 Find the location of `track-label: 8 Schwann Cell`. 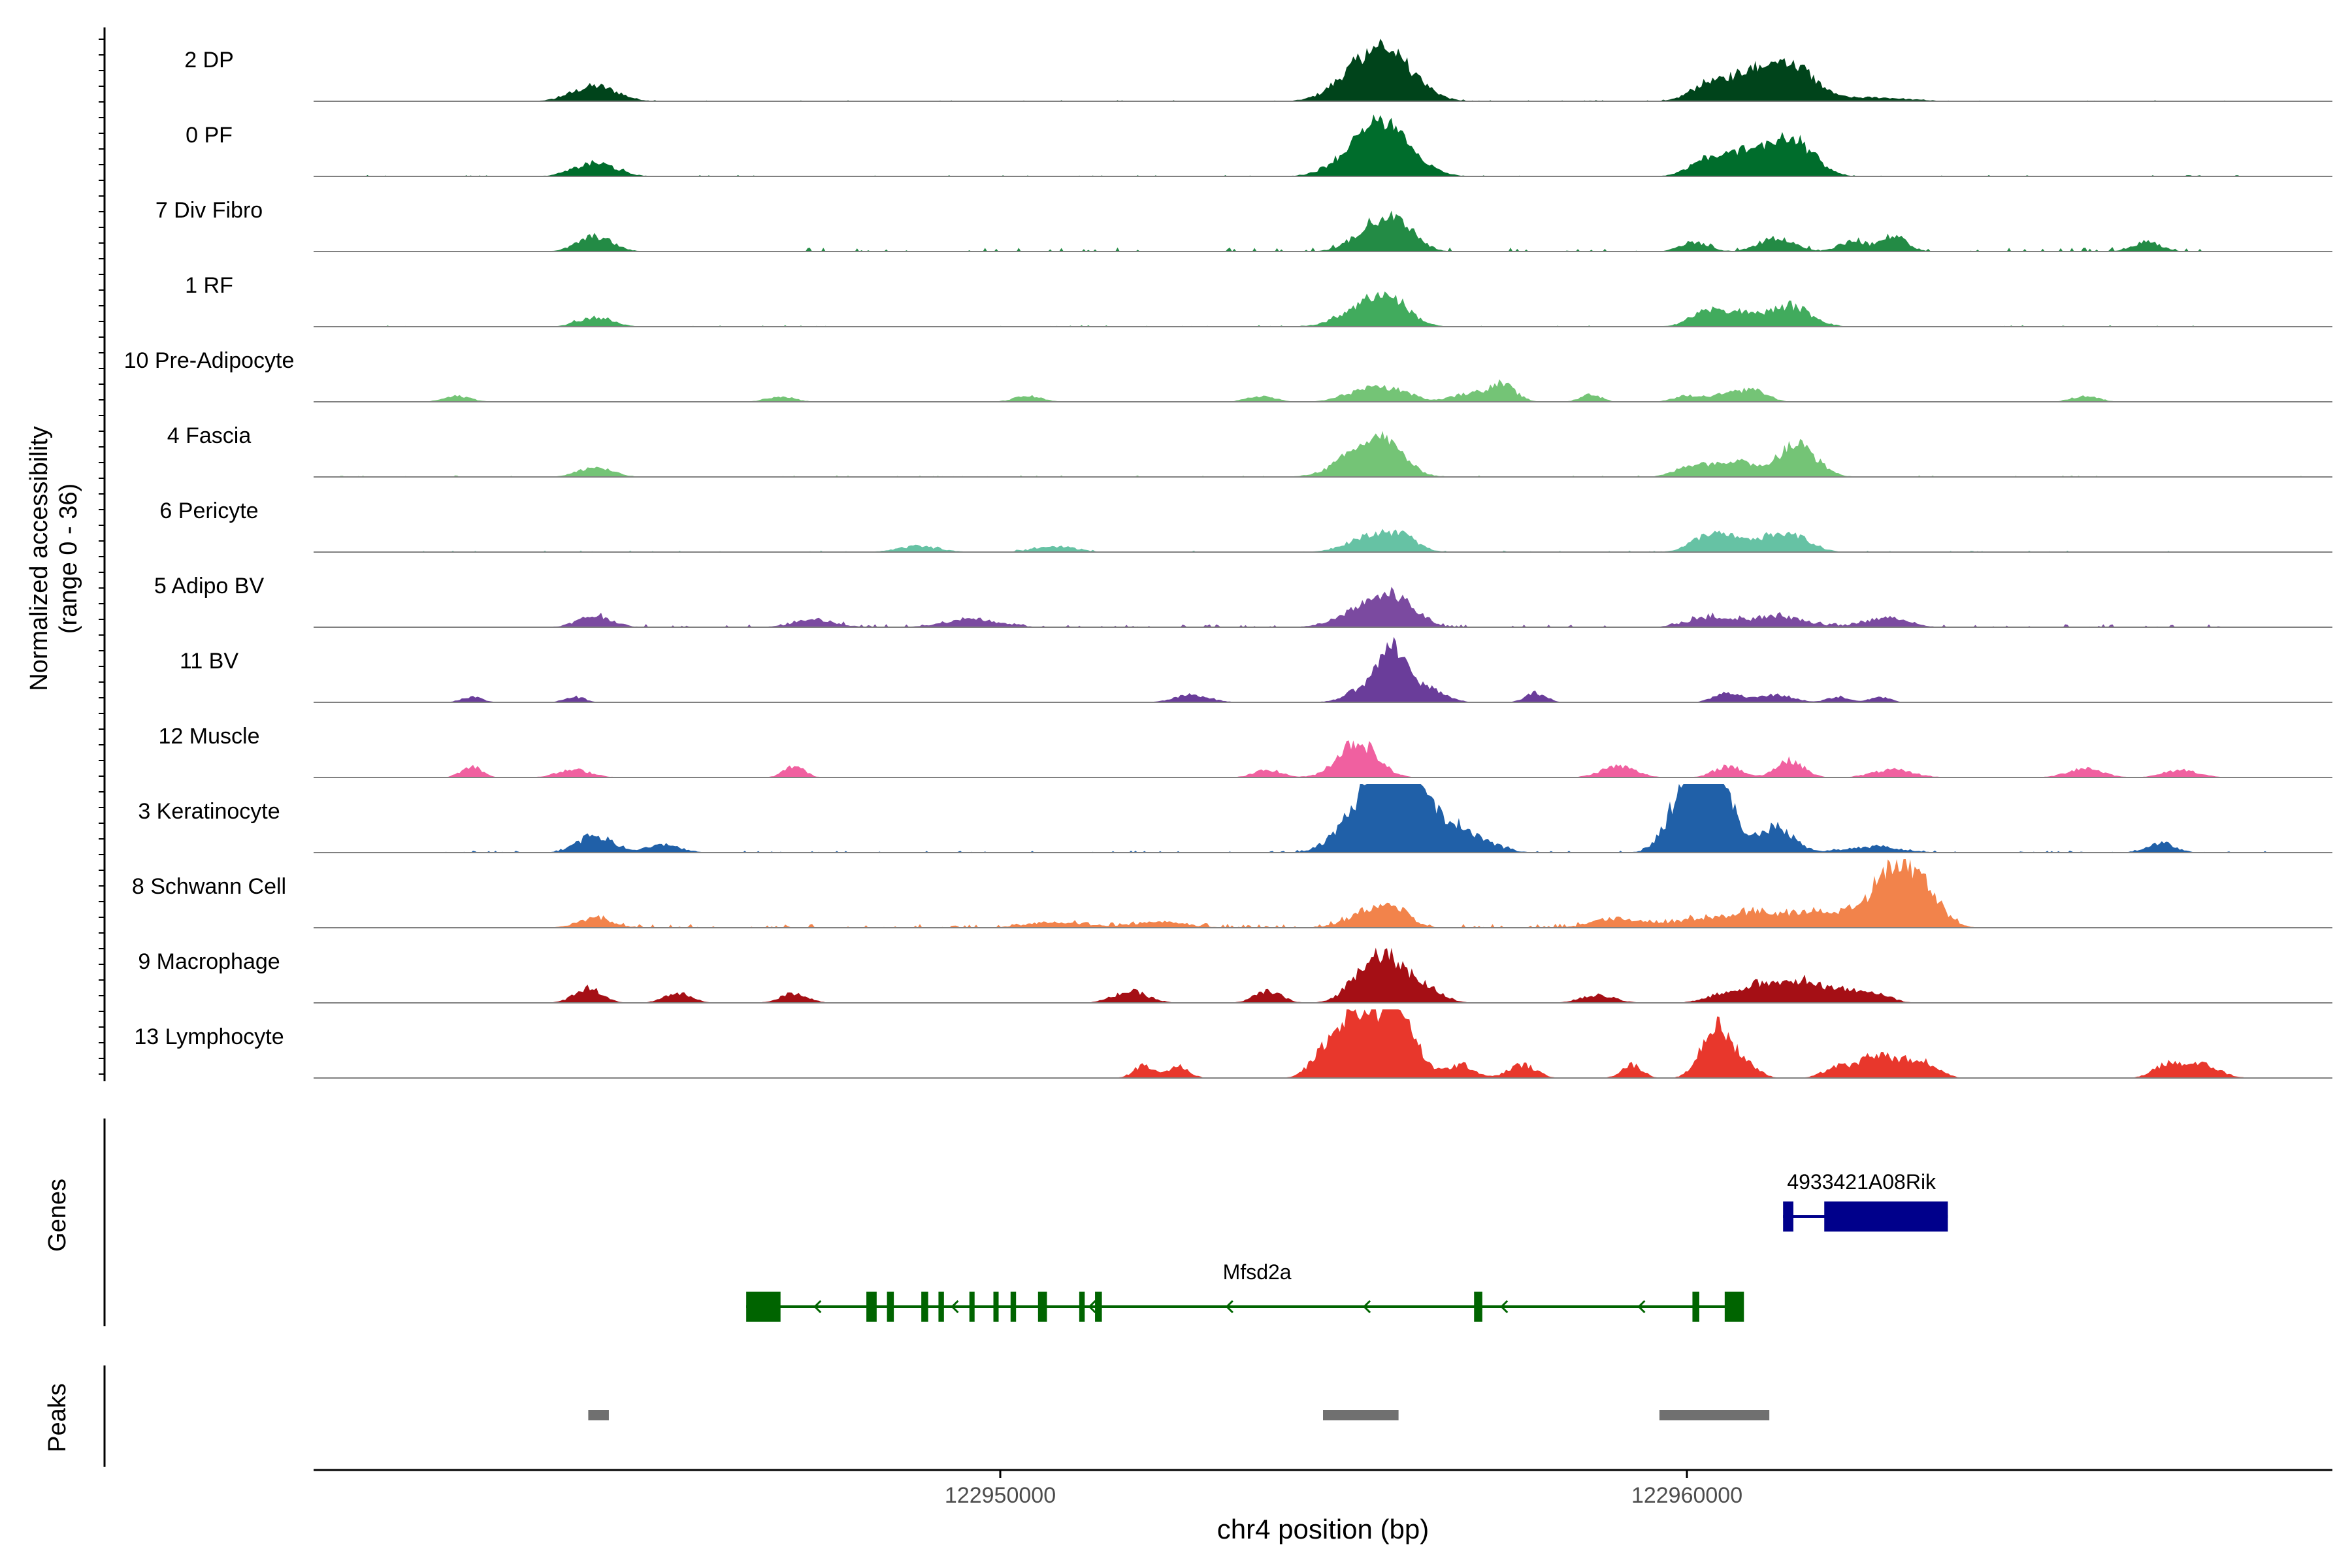

track-label: 8 Schwann Cell is located at coordinates (209, 886).